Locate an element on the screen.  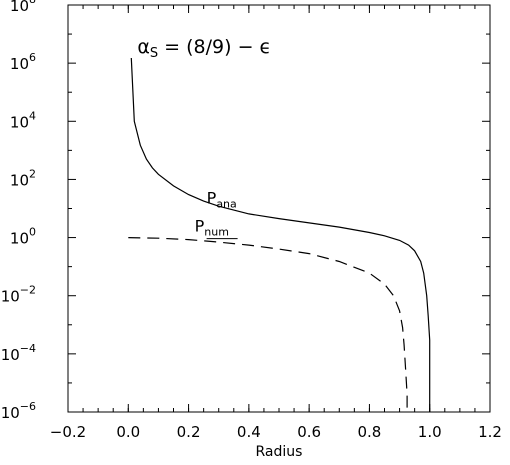
series-num-label: Pnum is located at coordinates (212, 228).